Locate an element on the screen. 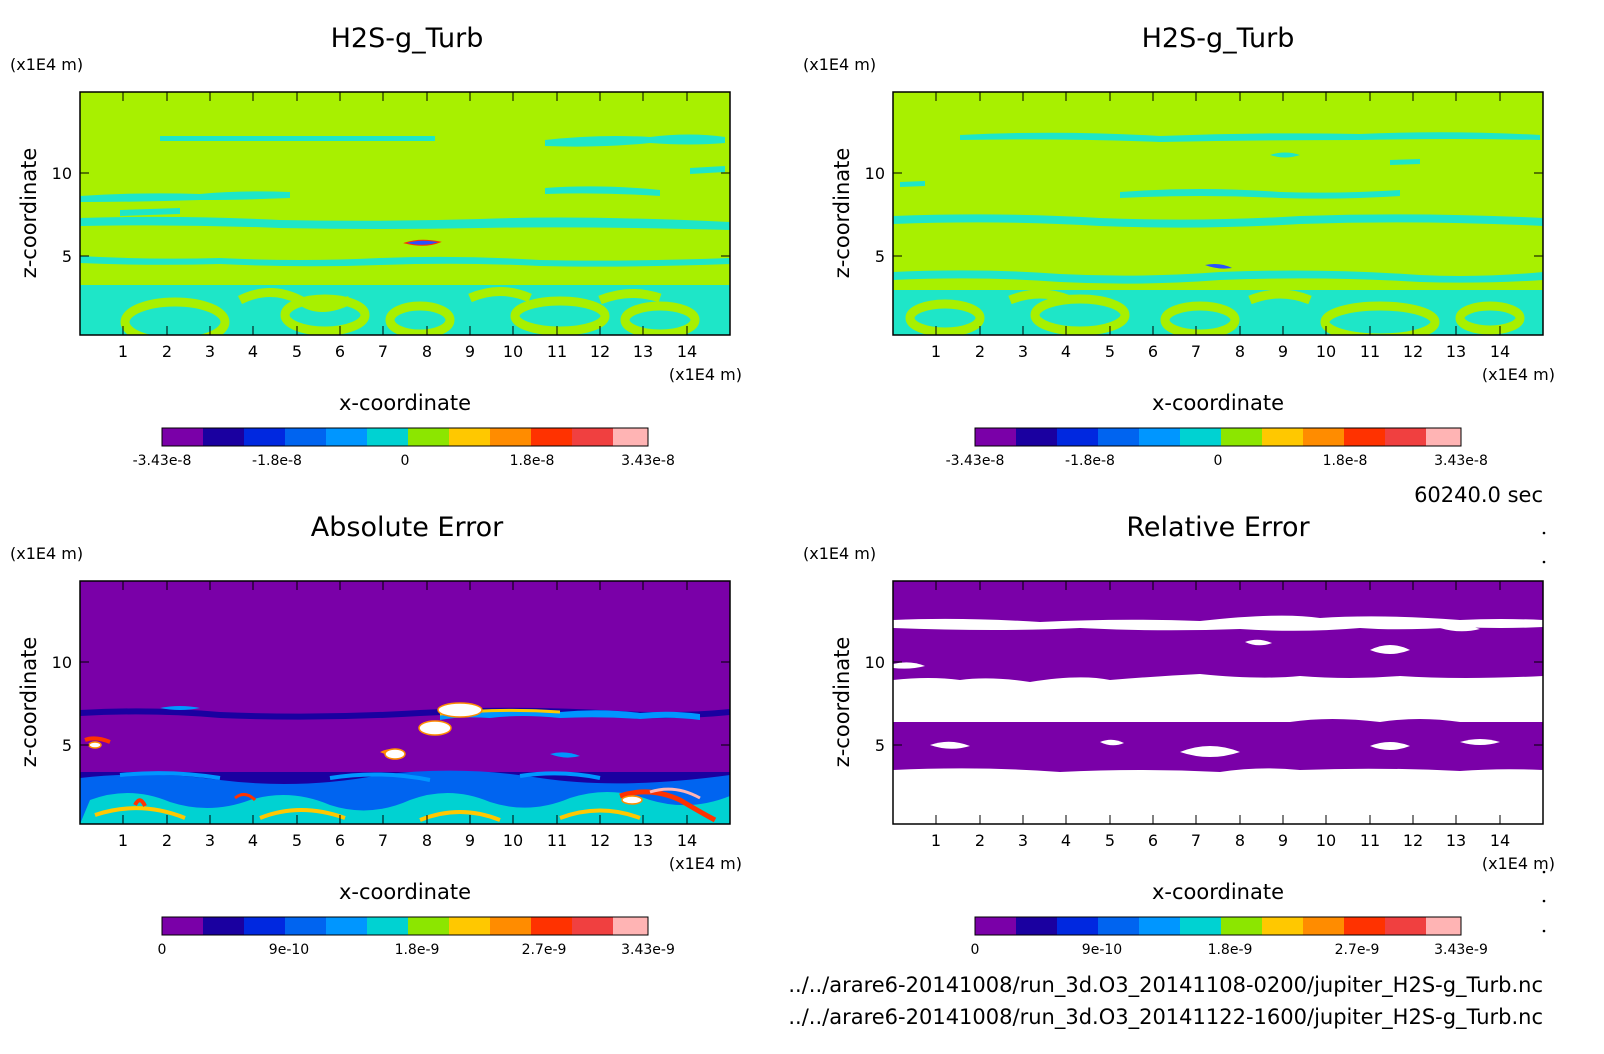 The image size is (1604, 1054). panel-title: Absolute Error is located at coordinates (407, 527).